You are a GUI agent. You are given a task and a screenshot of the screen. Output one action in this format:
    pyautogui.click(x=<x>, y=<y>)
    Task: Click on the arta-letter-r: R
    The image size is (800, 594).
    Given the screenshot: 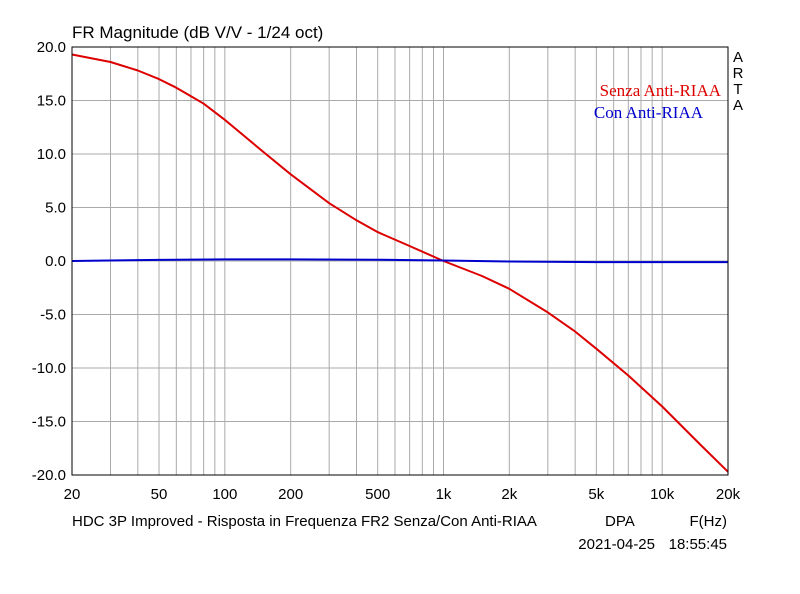 What is the action you would take?
    pyautogui.click(x=738, y=73)
    